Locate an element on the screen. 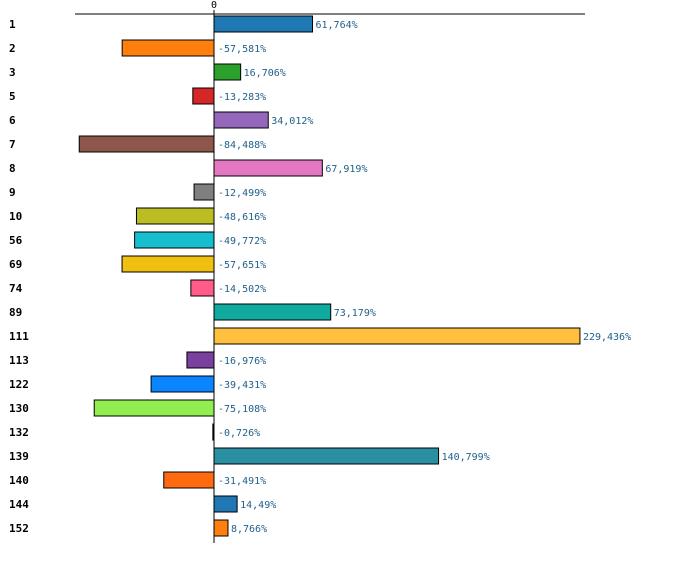 Image resolution: width=700 pixels, height=573 pixels. value-label-2: -57,581% is located at coordinates (242, 49).